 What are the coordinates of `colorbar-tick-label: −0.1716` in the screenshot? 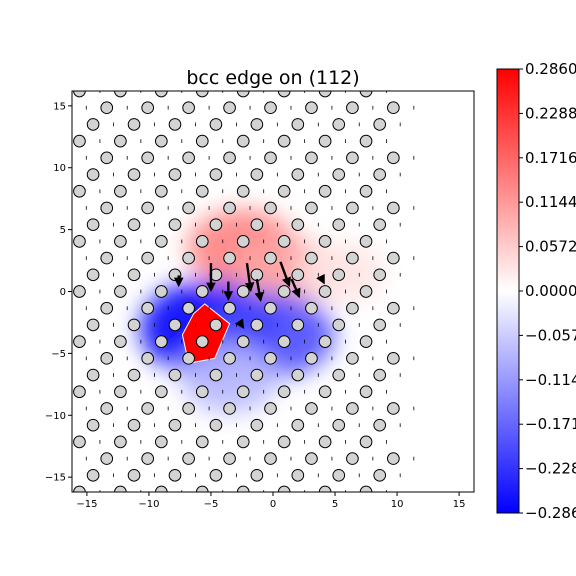 It's located at (550, 424).